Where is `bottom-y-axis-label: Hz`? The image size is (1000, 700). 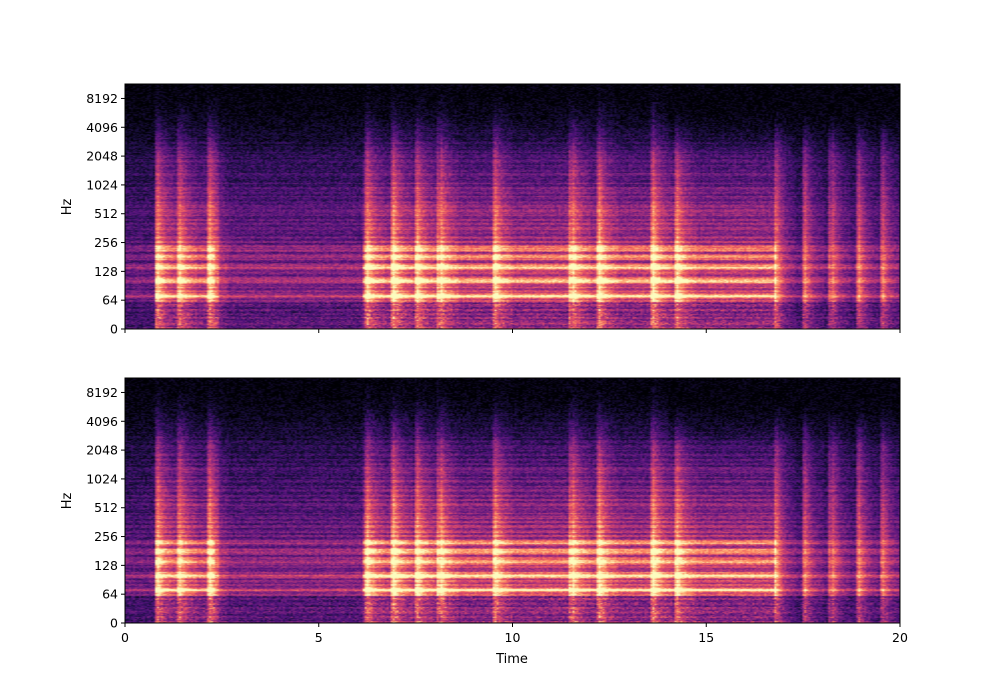 bottom-y-axis-label: Hz is located at coordinates (67, 501).